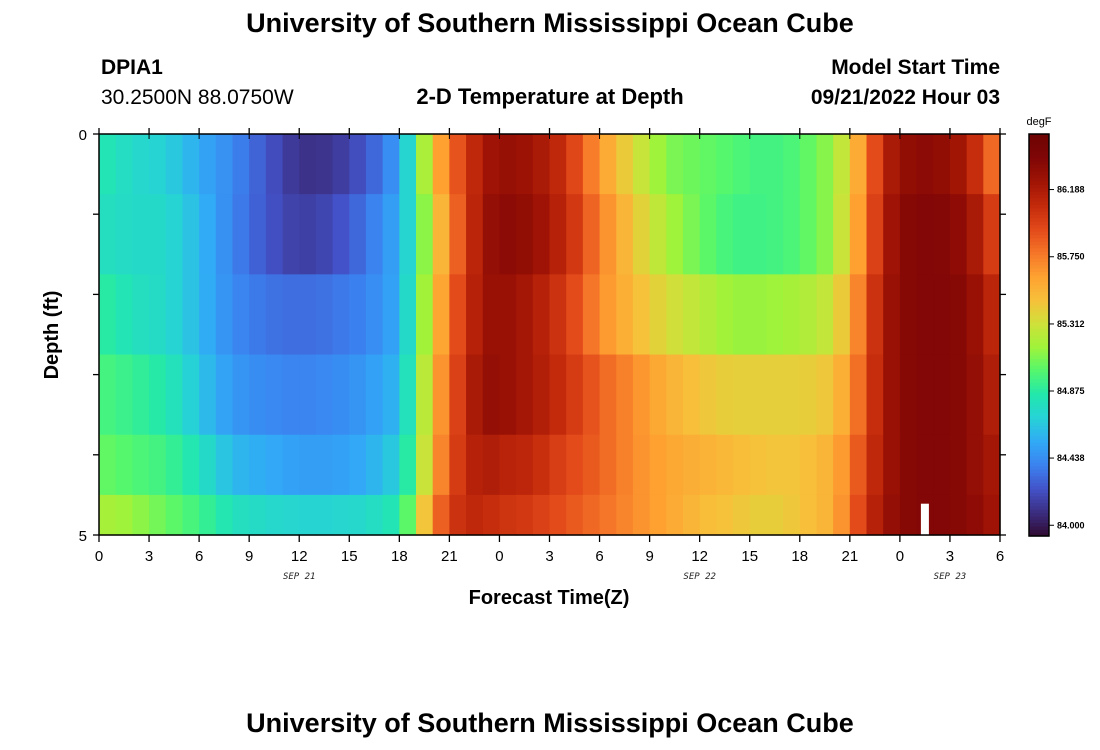 The image size is (1100, 750). Describe the element at coordinates (1071, 324) in the screenshot. I see `colorbar-tick-label: 85.312` at that location.